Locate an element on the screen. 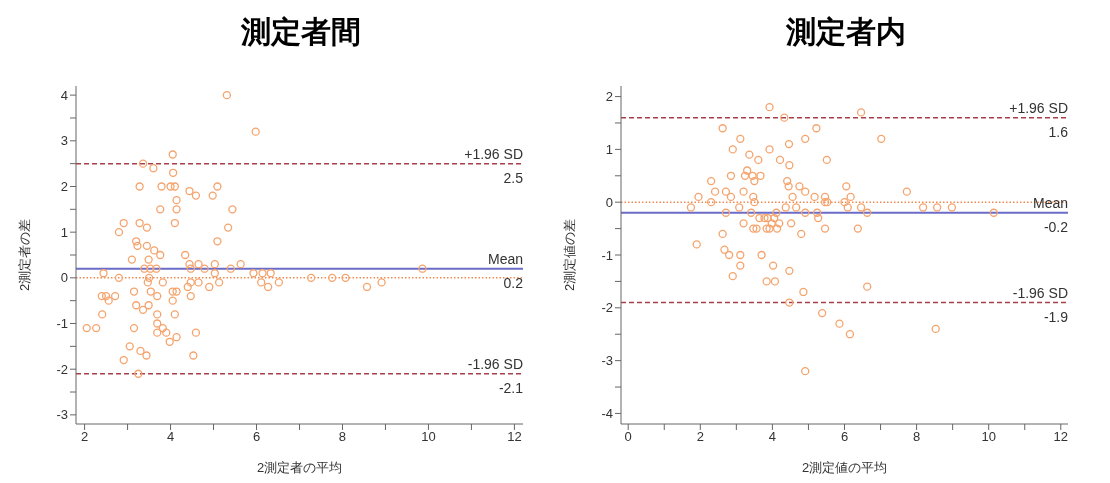 The image size is (1110, 483). y-axis-title: 2測定者の差 is located at coordinates (24, 255).